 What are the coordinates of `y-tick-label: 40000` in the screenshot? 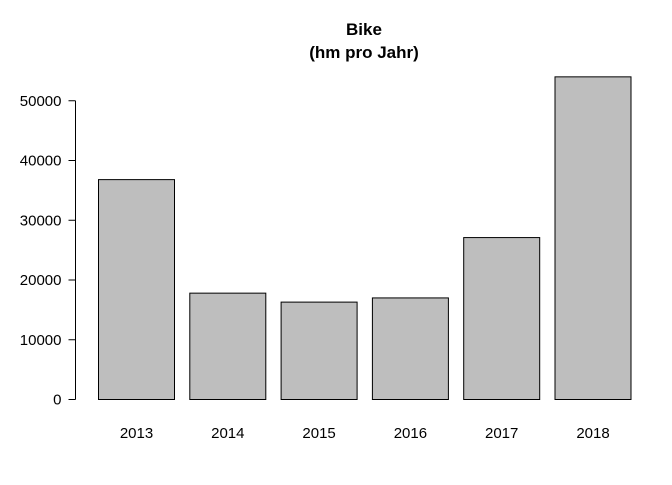 It's located at (41, 161).